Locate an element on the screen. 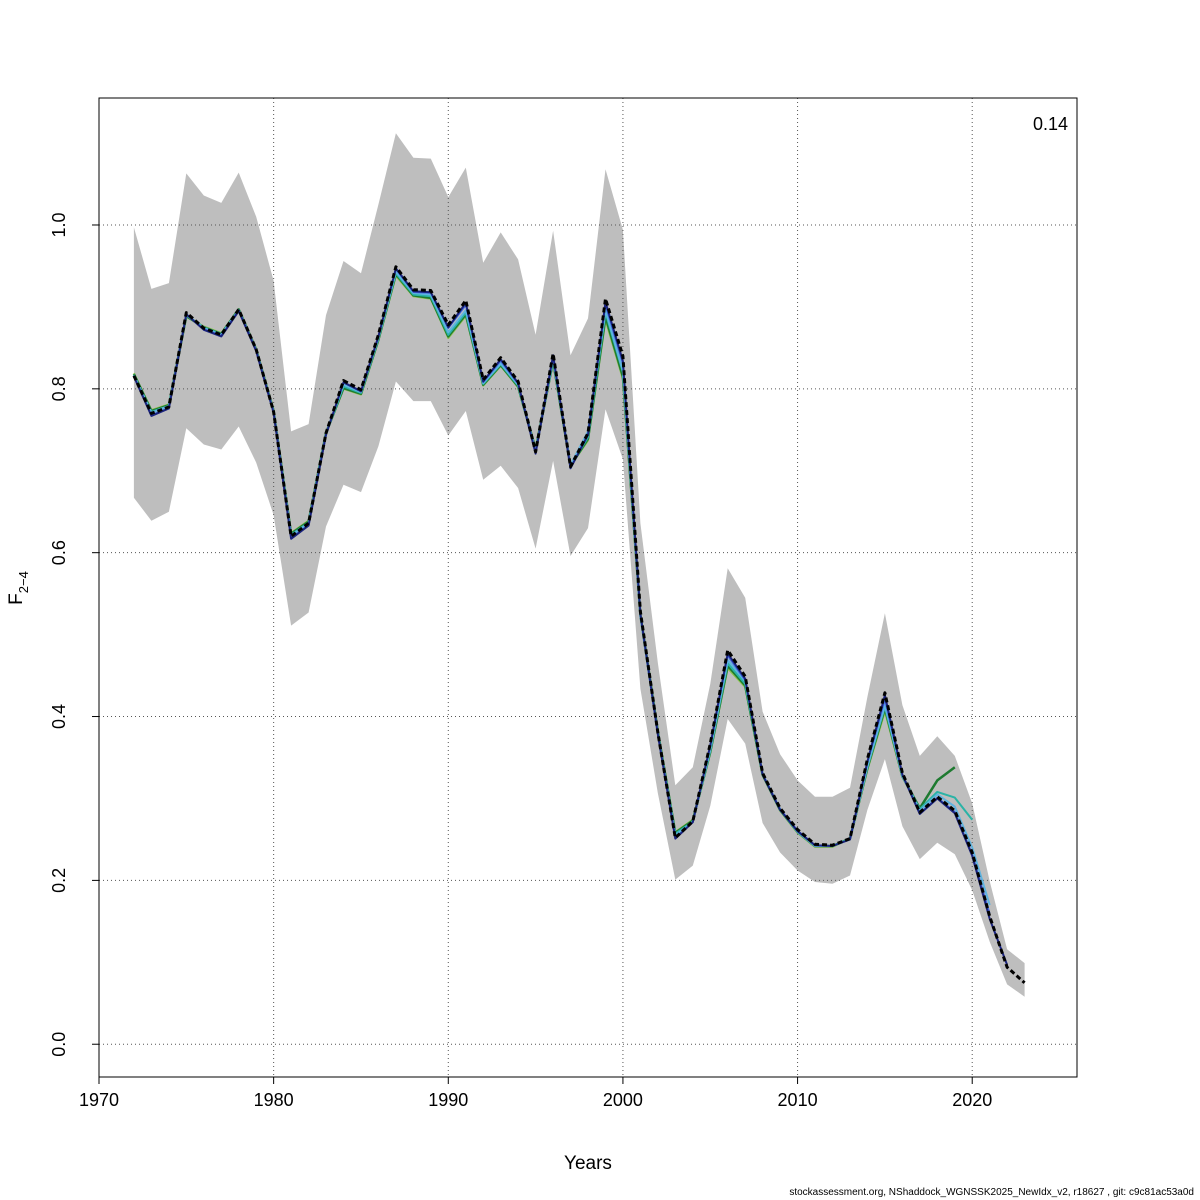 This screenshot has height=1200, width=1200. y-axis-label-subscript: 2−4 is located at coordinates (23, 582).